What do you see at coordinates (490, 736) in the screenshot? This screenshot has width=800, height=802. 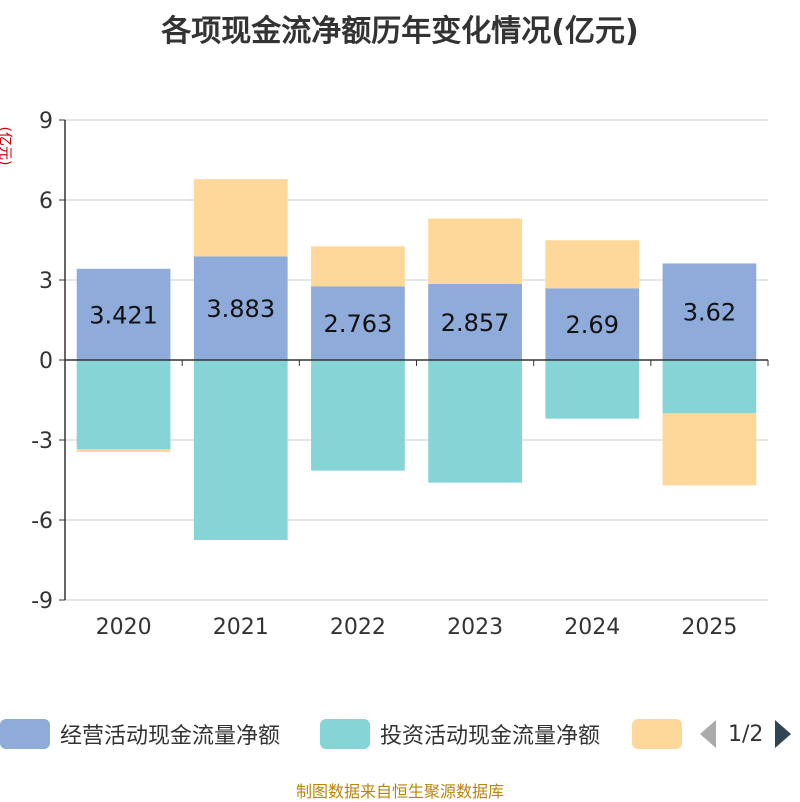 I see `legend-label-investing: 投资活动现金流量净额` at bounding box center [490, 736].